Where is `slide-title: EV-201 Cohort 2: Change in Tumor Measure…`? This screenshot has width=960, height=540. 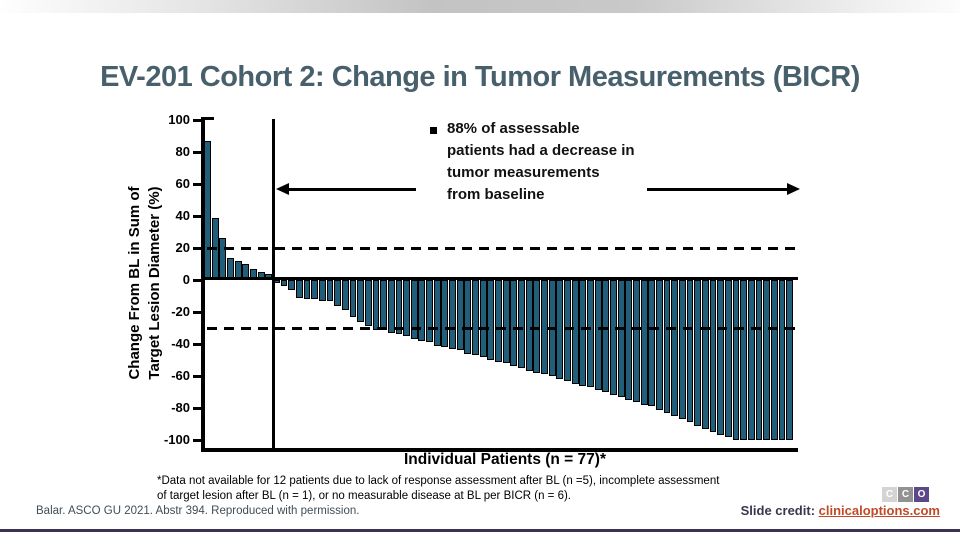 slide-title: EV-201 Cohort 2: Change in Tumor Measure… is located at coordinates (480, 77).